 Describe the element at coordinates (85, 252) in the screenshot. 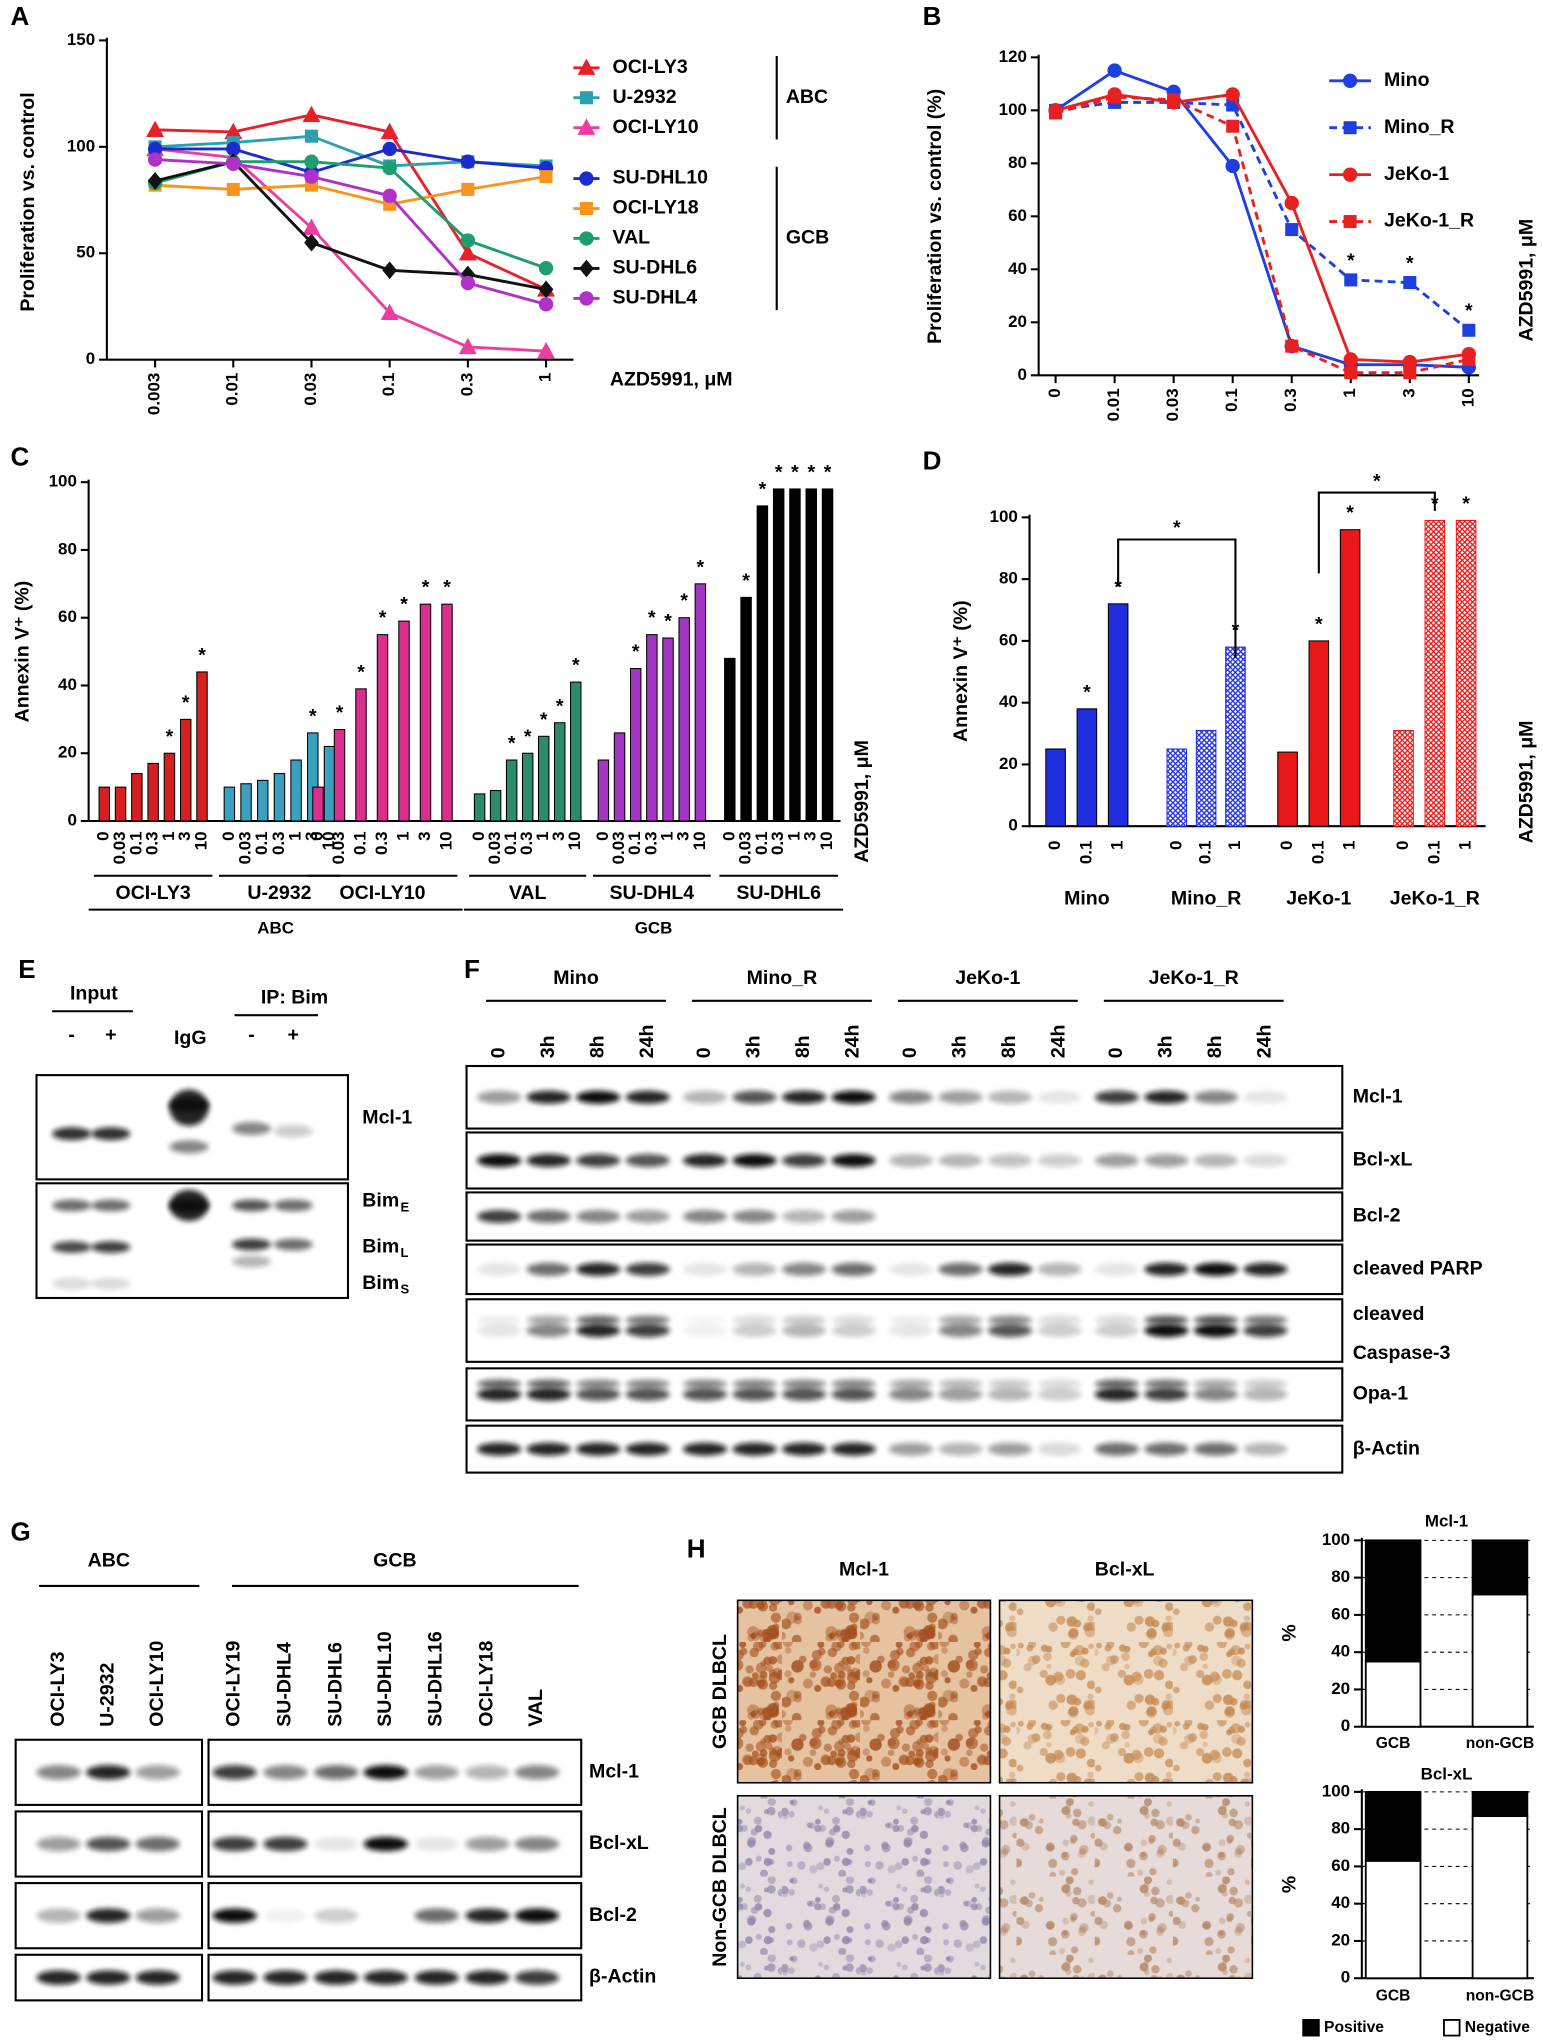

I see `y-tick-label: 50` at that location.